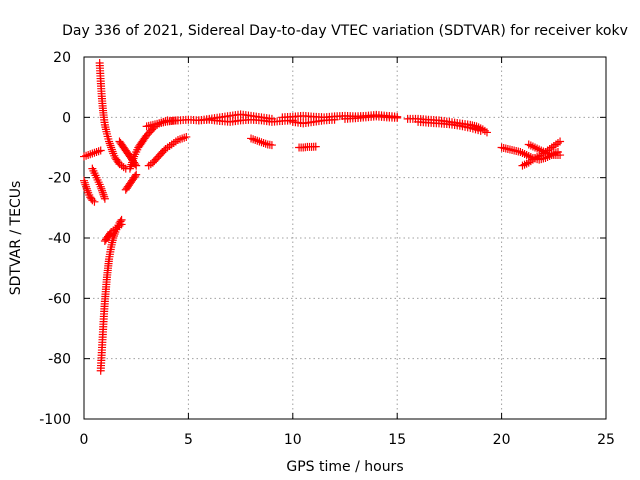 This screenshot has height=480, width=640. Describe the element at coordinates (606, 440) in the screenshot. I see `x-tick-label: 25` at that location.